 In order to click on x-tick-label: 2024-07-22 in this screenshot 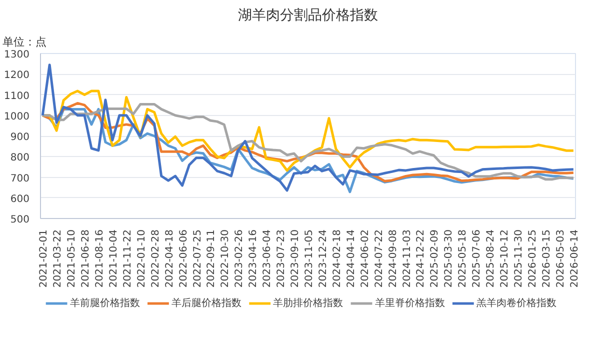, I will do `click(379, 258)`.